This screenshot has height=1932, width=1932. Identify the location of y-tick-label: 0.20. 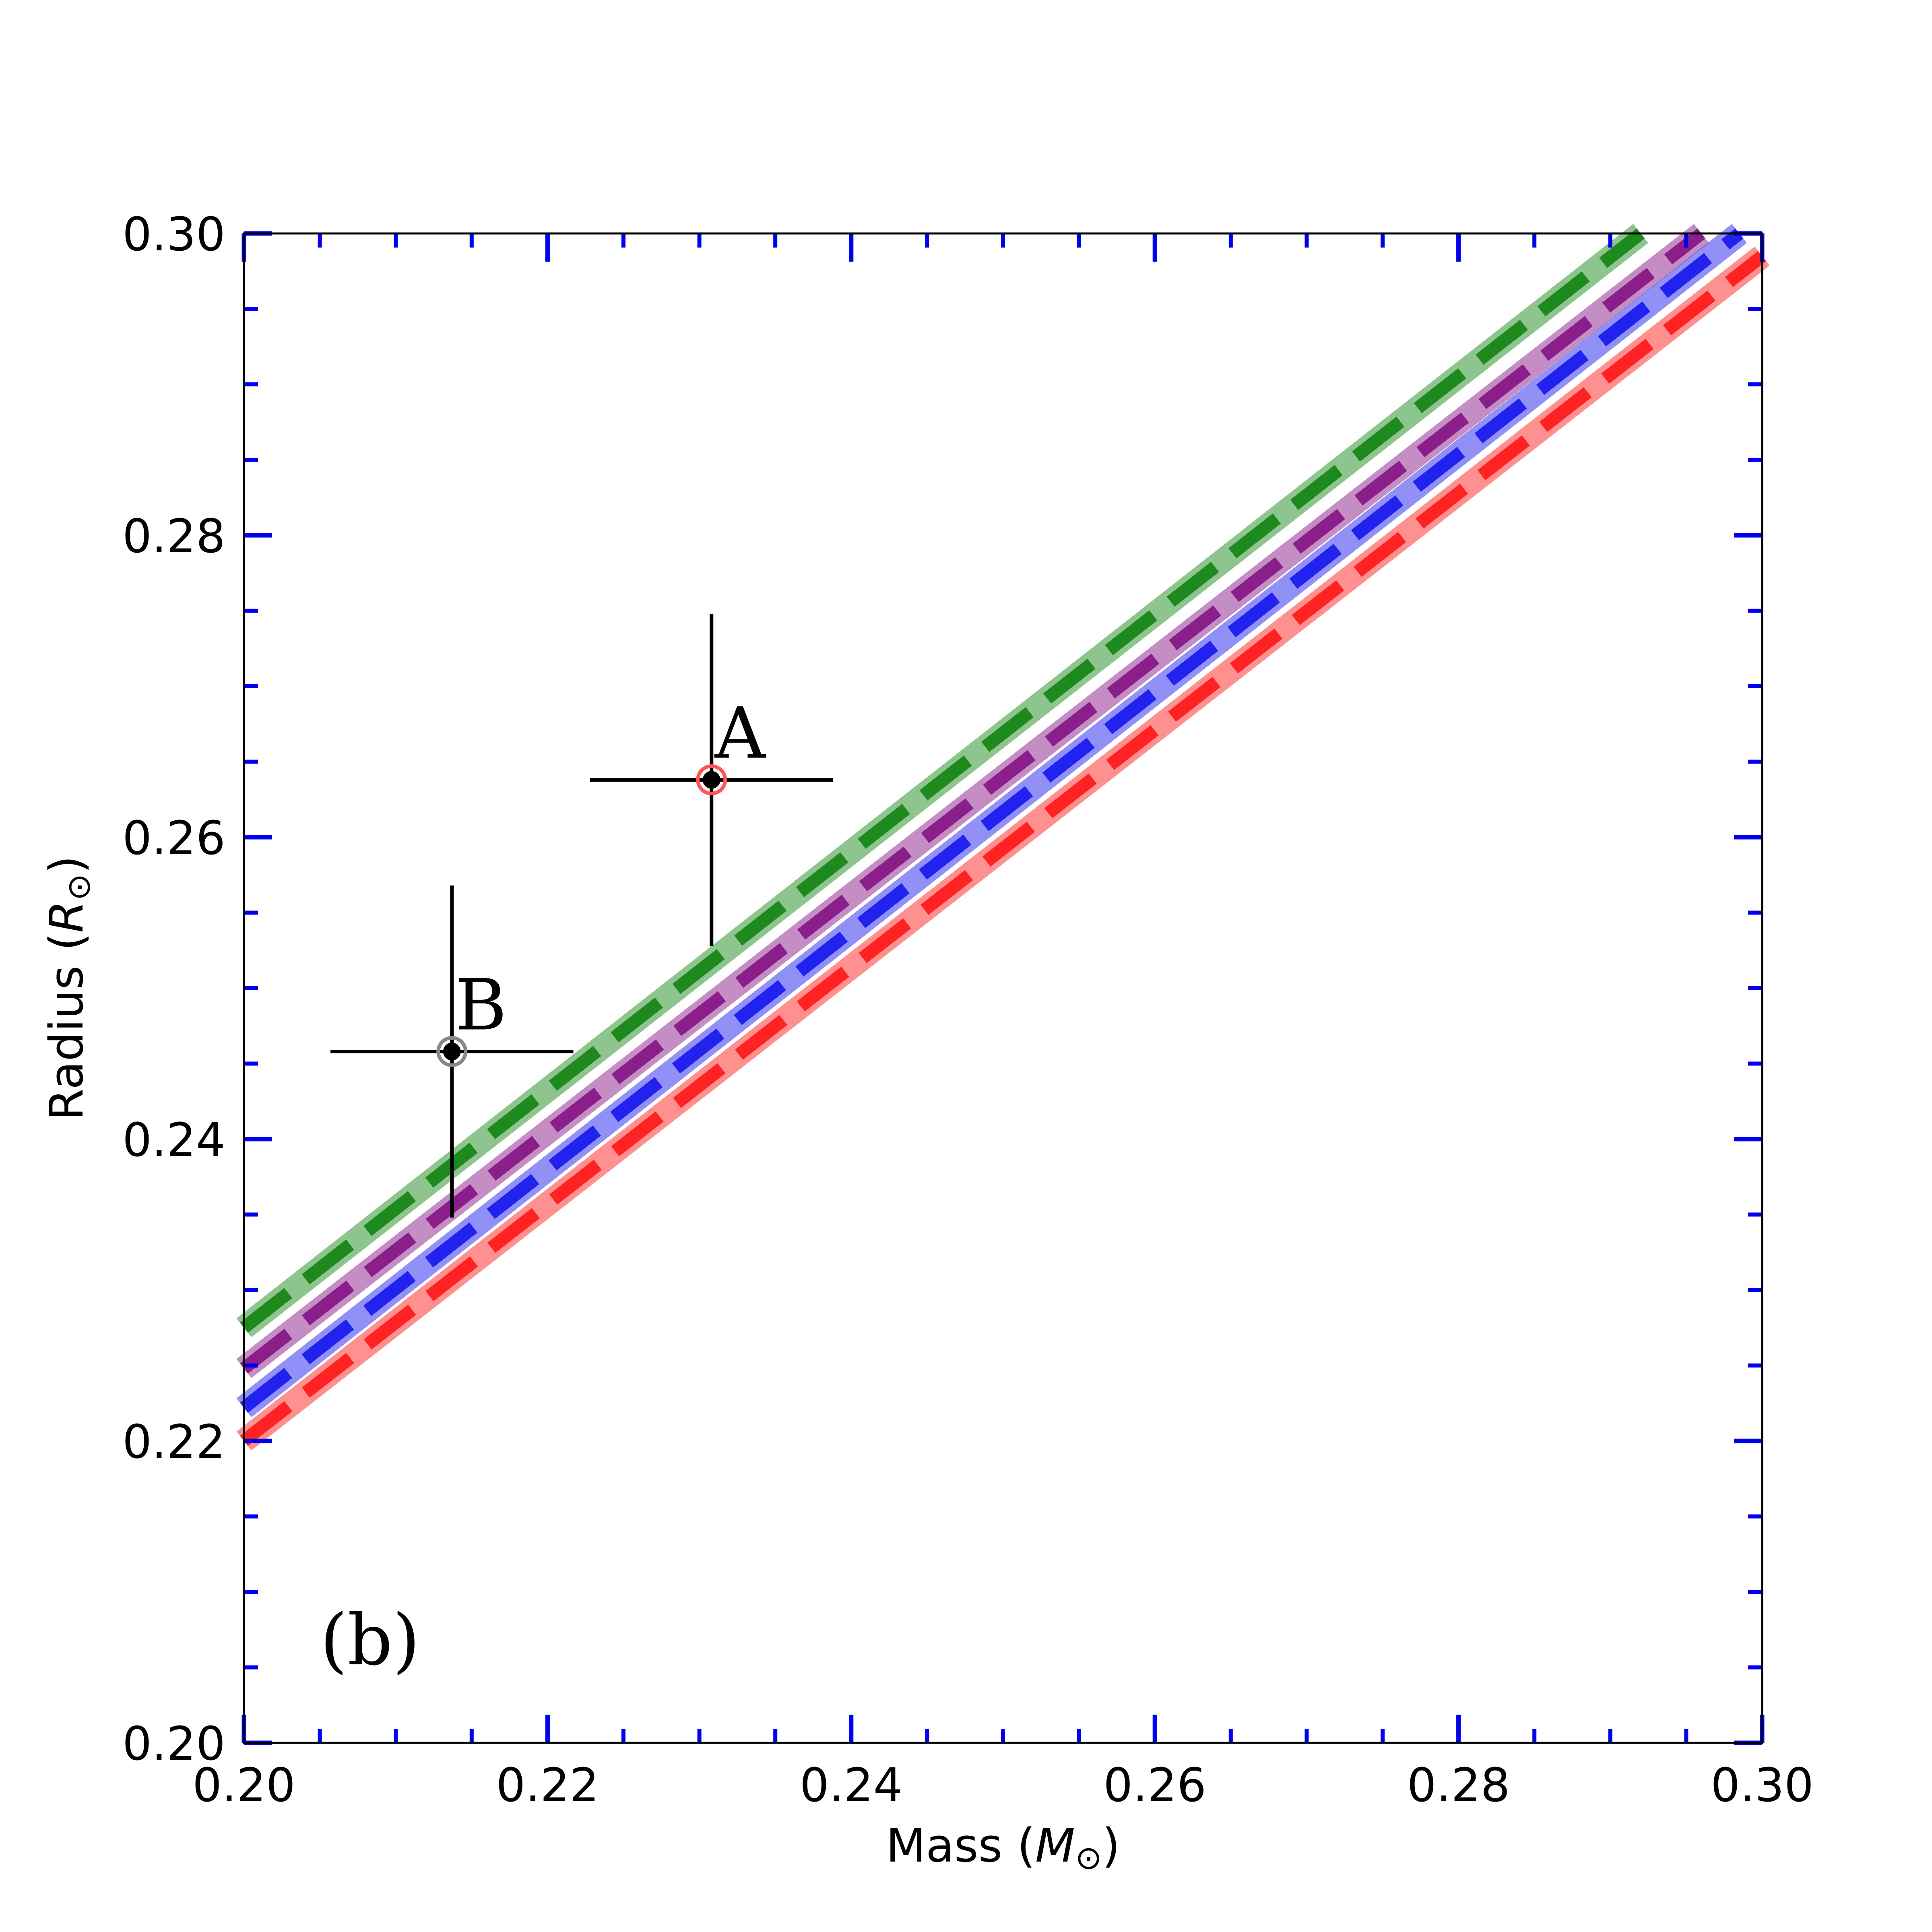
(173, 1744).